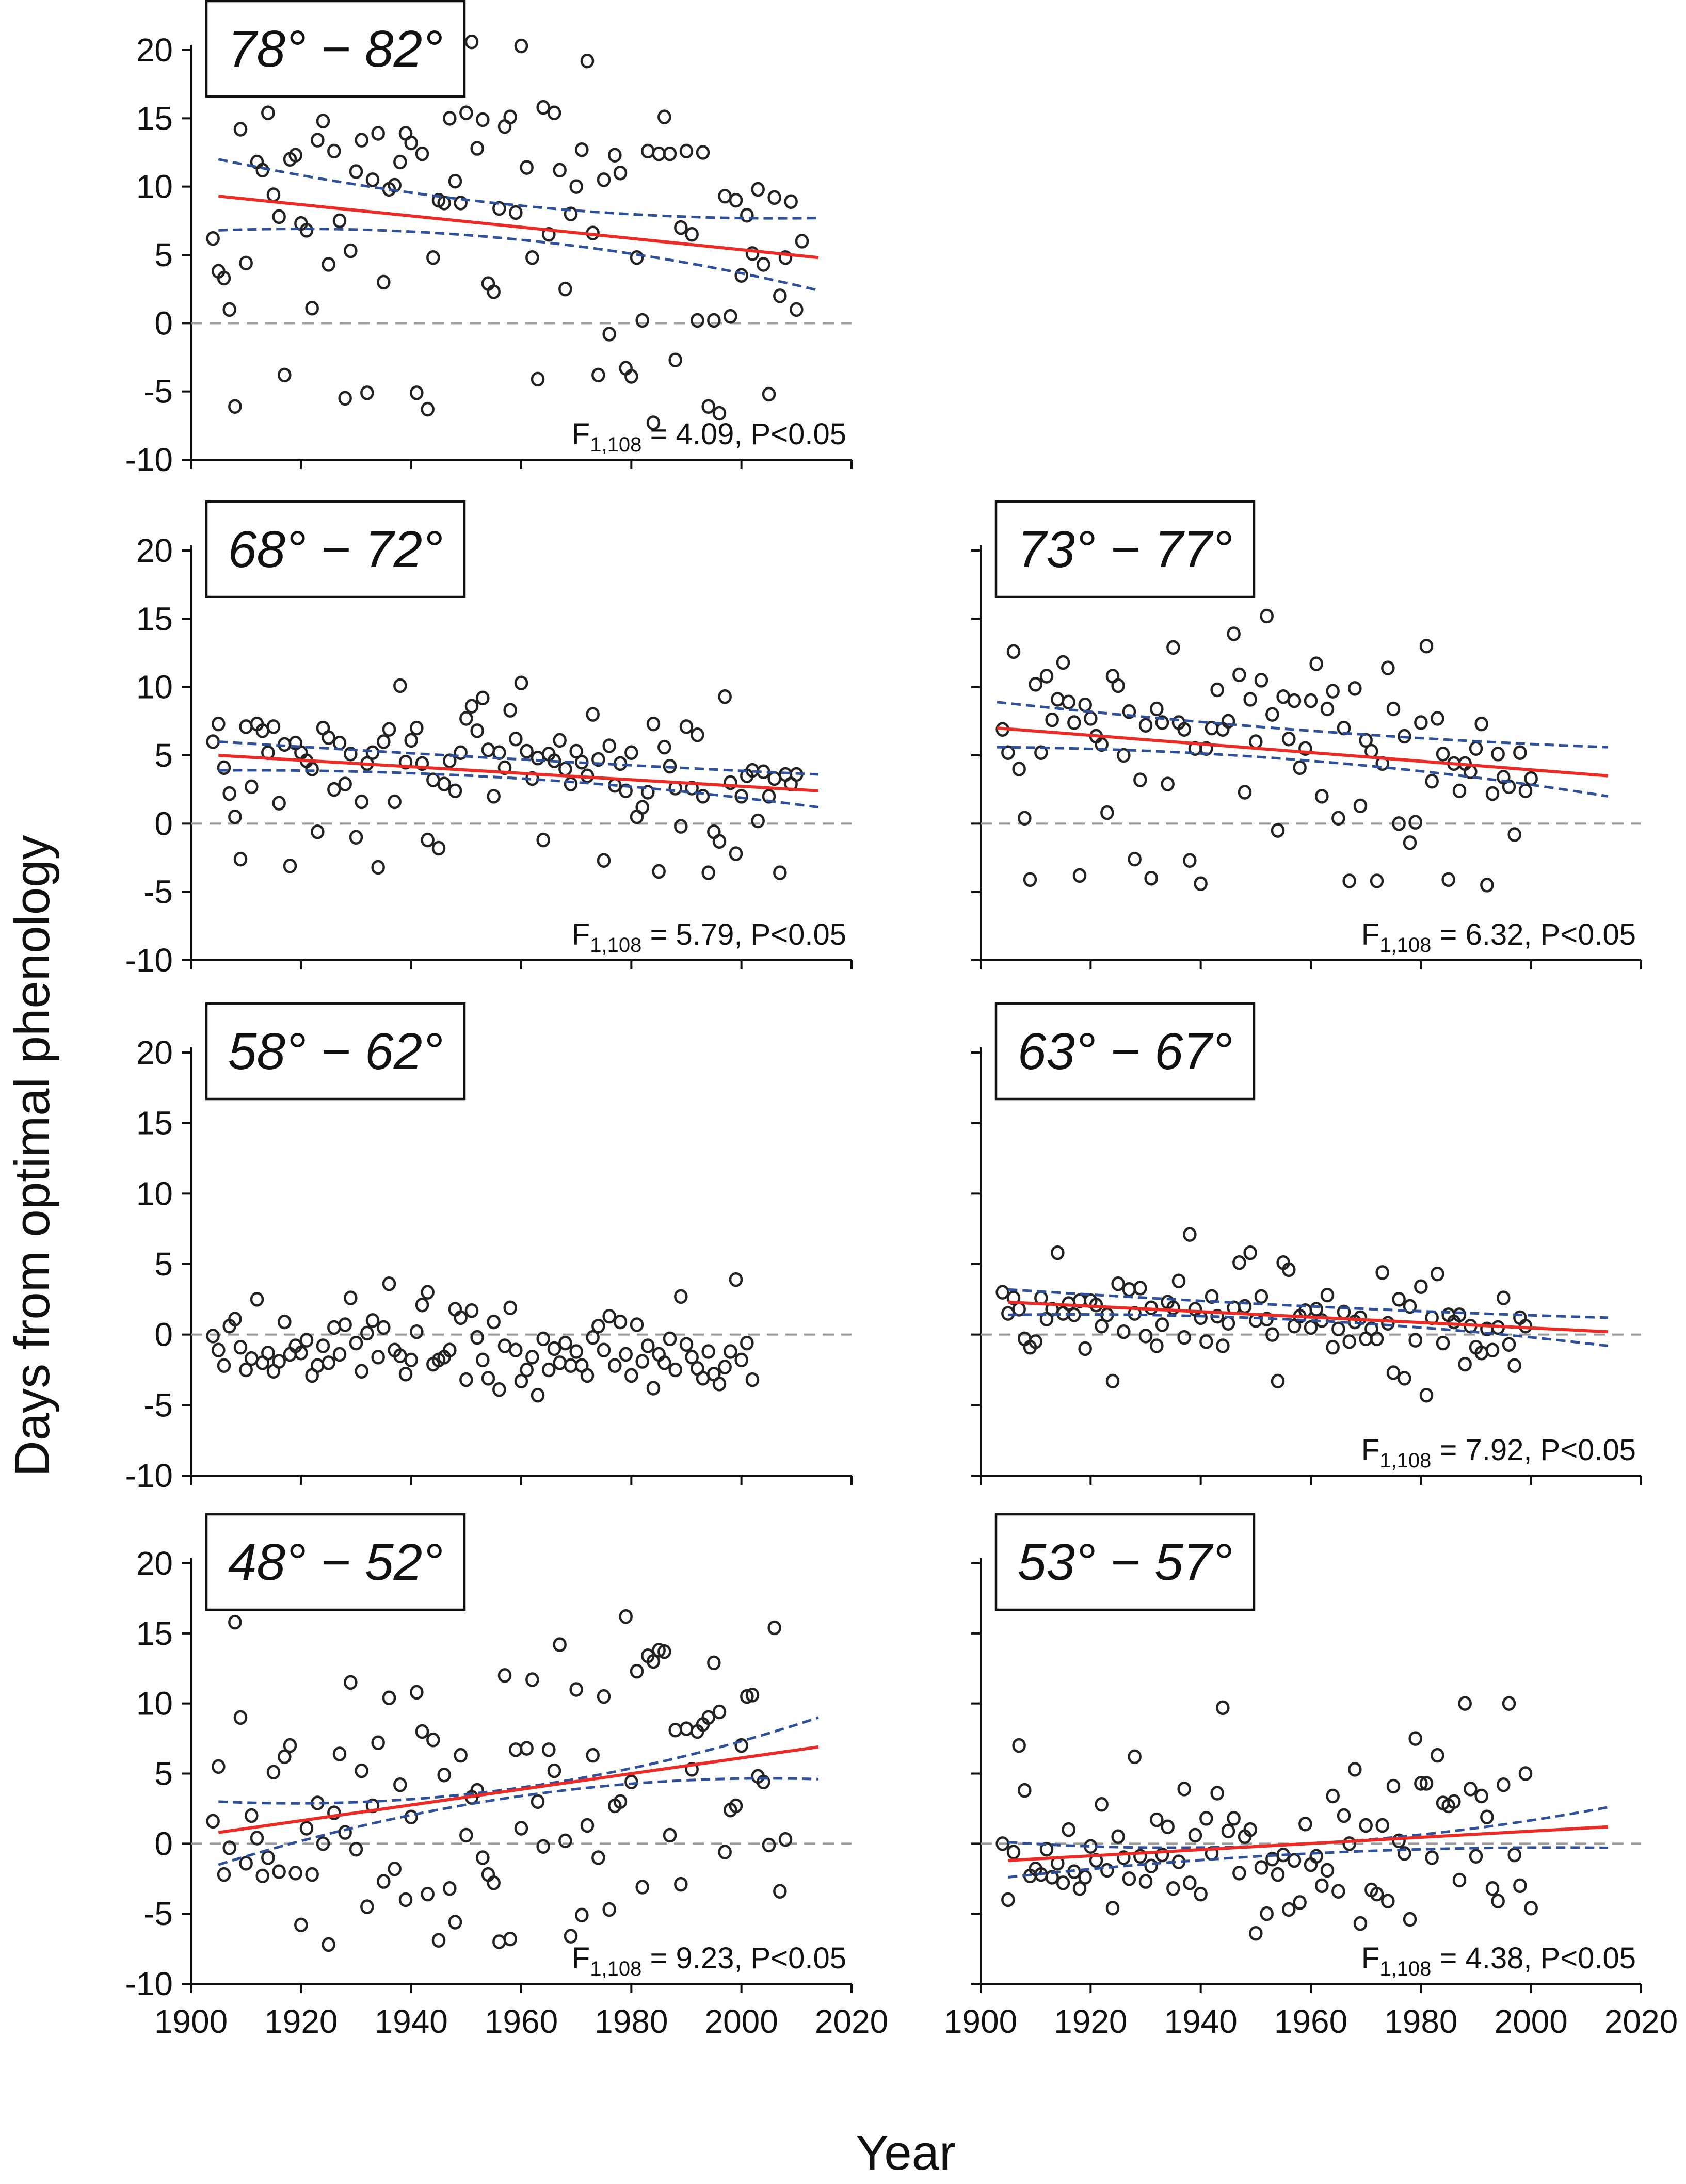 The height and width of the screenshot is (2184, 1686). I want to click on ci-upper-line, so click(1308, 1827).